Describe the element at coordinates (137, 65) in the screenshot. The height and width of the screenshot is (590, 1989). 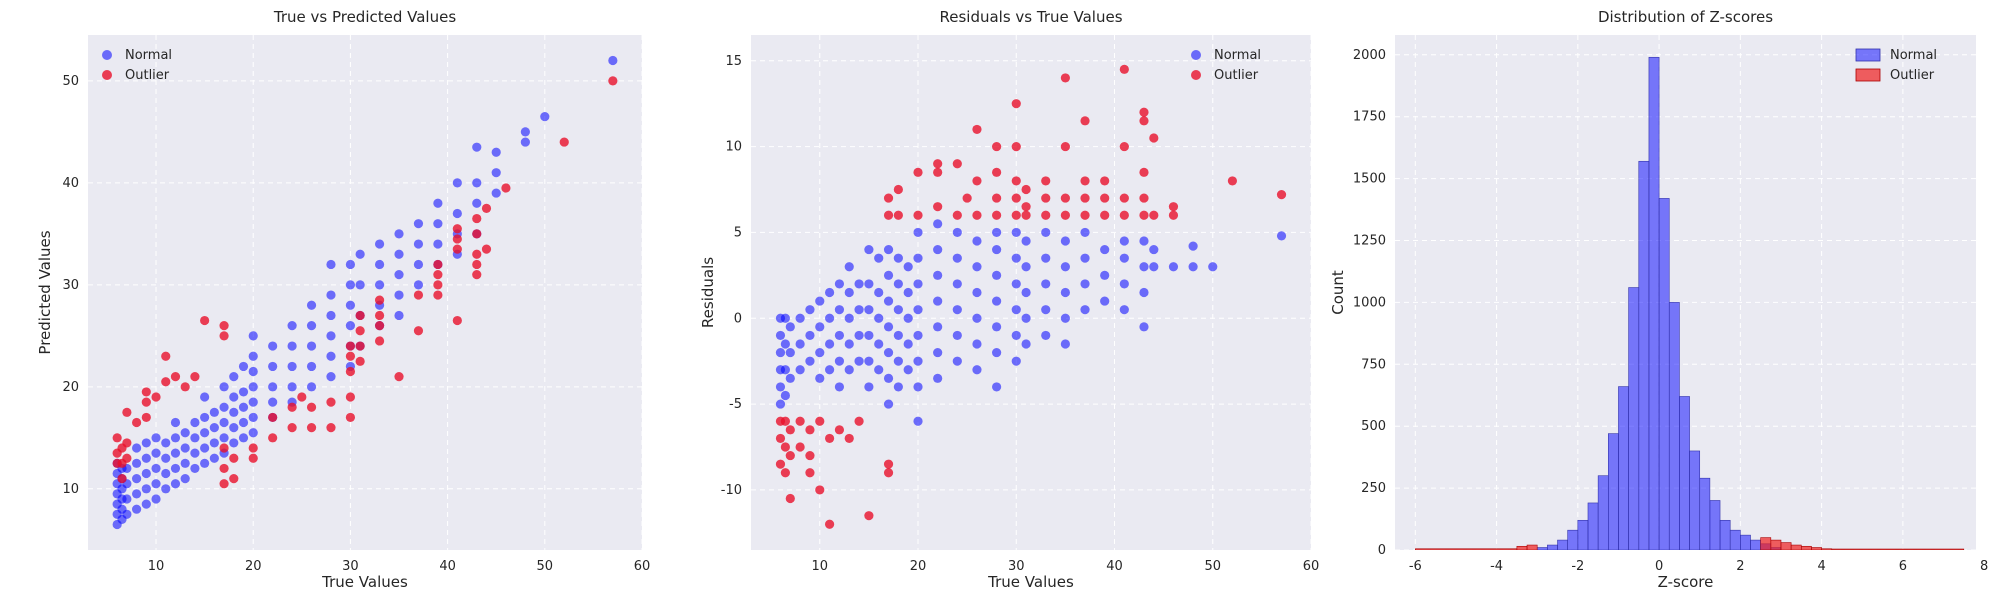
I see `legend: Normal Outlier` at that location.